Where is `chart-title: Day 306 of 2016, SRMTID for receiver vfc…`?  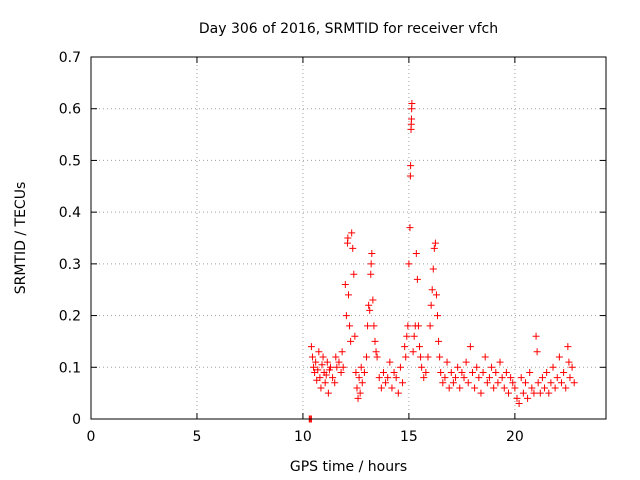 chart-title: Day 306 of 2016, SRMTID for receiver vfc… is located at coordinates (348, 29).